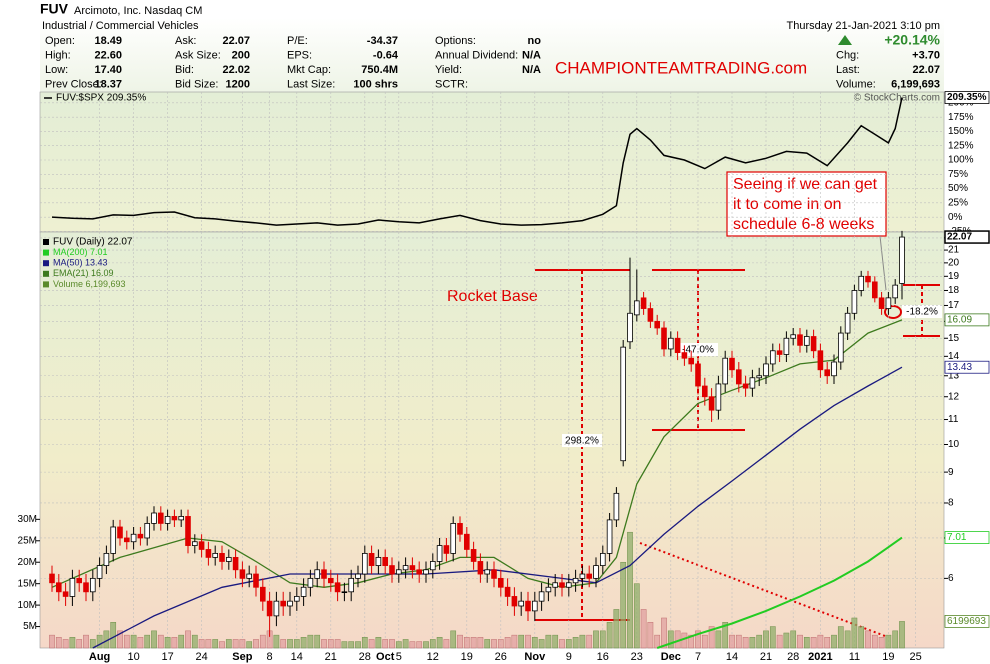 This screenshot has height=664, width=990. I want to click on note-text: it to come in on, so click(787, 204).